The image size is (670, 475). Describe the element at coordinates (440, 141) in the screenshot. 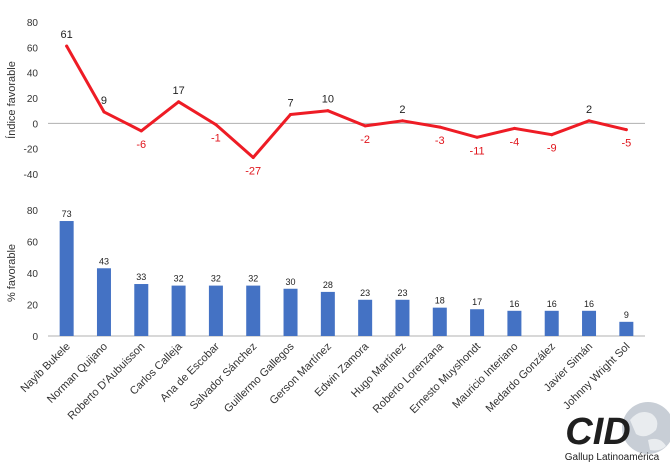

I see `line-data-label: -3` at that location.